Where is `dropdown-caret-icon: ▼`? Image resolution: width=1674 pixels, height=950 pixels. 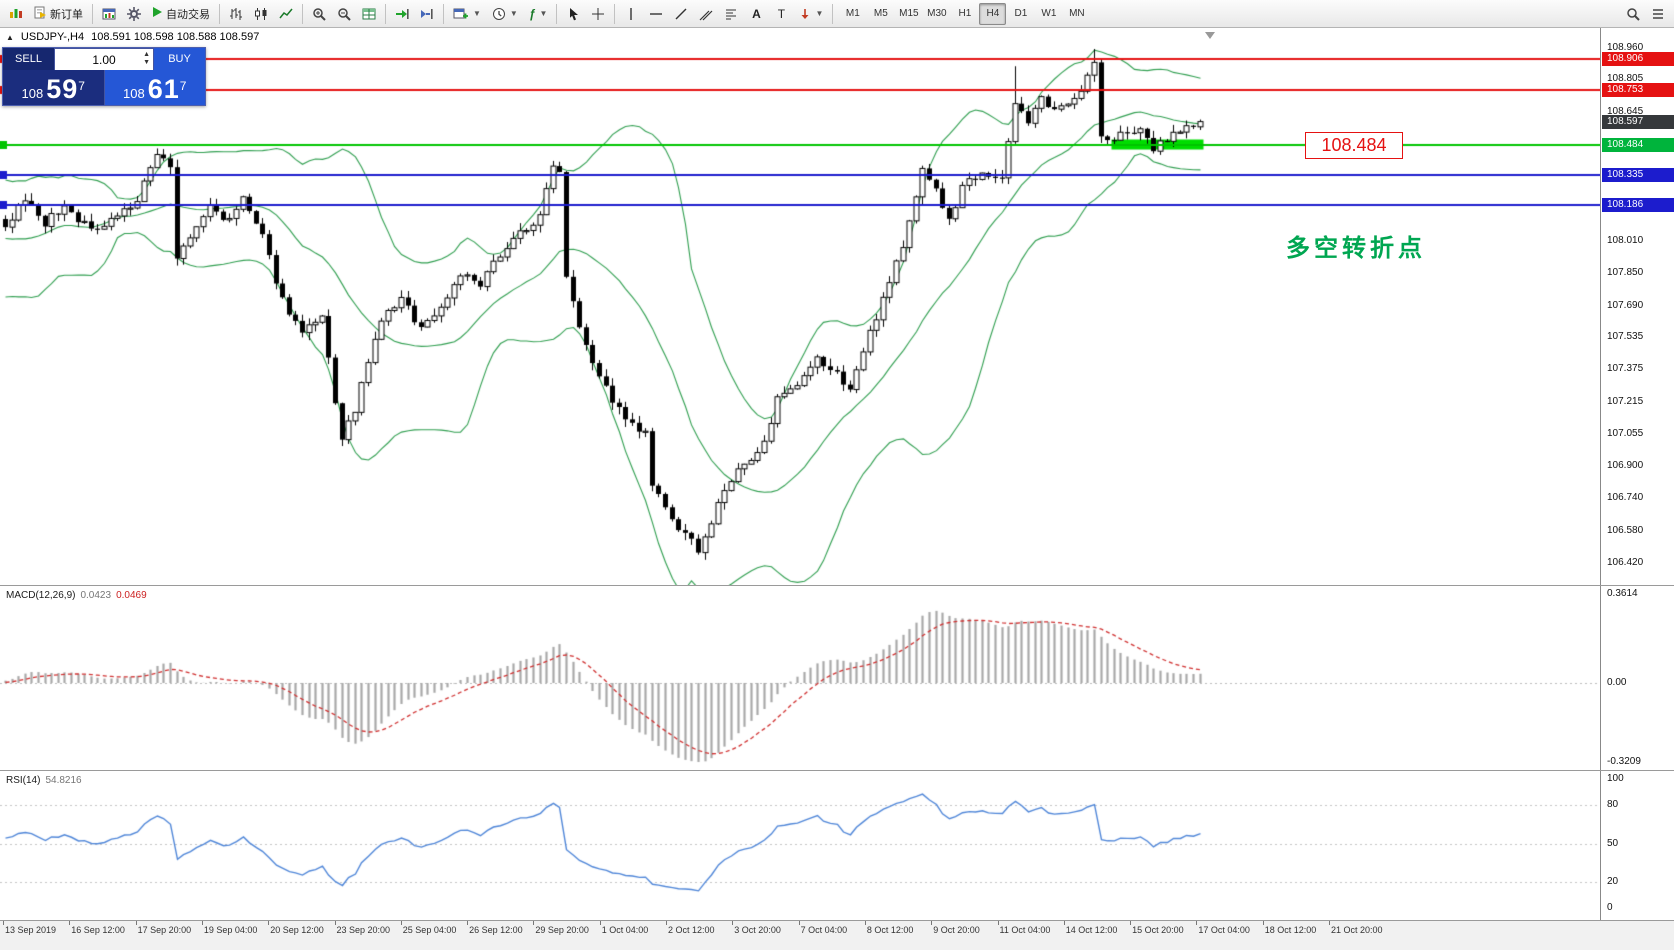
dropdown-caret-icon: ▼ is located at coordinates (543, 13).